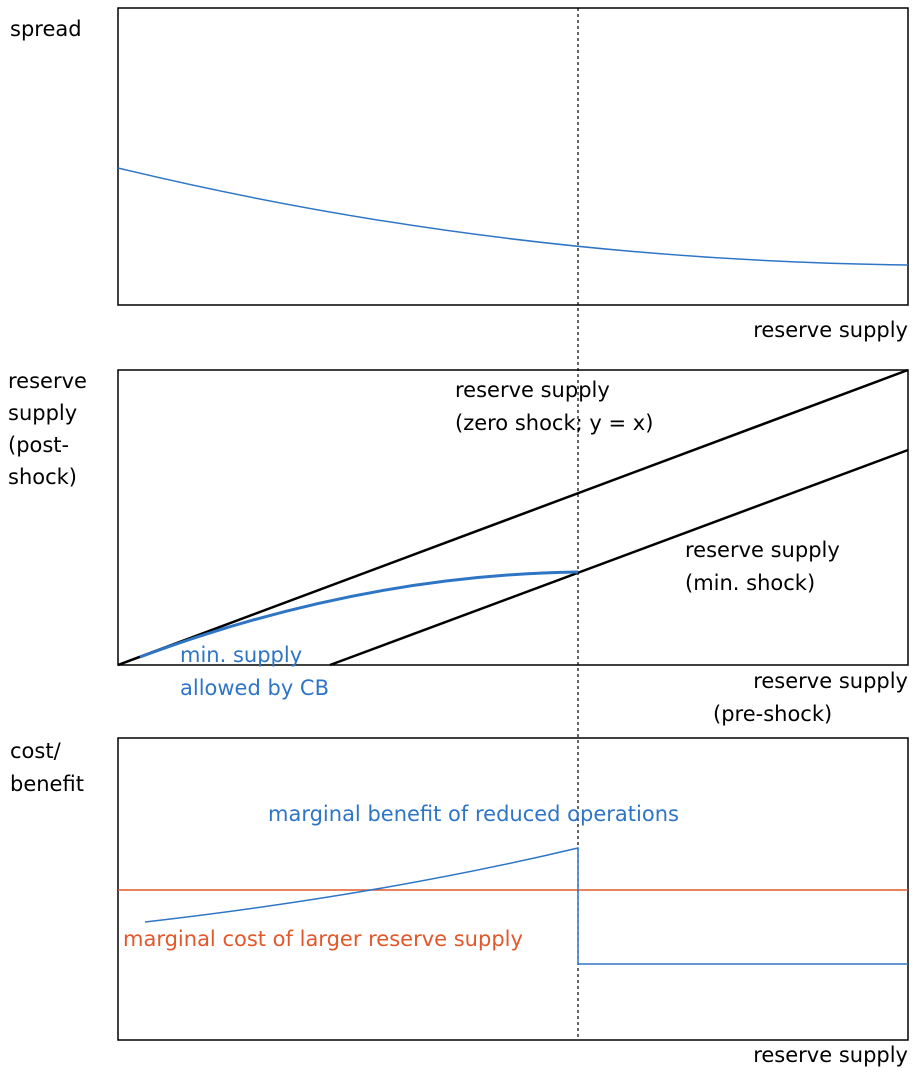 This screenshot has height=1080, width=919. Describe the element at coordinates (46, 29) in the screenshot. I see `y-label: spread` at that location.